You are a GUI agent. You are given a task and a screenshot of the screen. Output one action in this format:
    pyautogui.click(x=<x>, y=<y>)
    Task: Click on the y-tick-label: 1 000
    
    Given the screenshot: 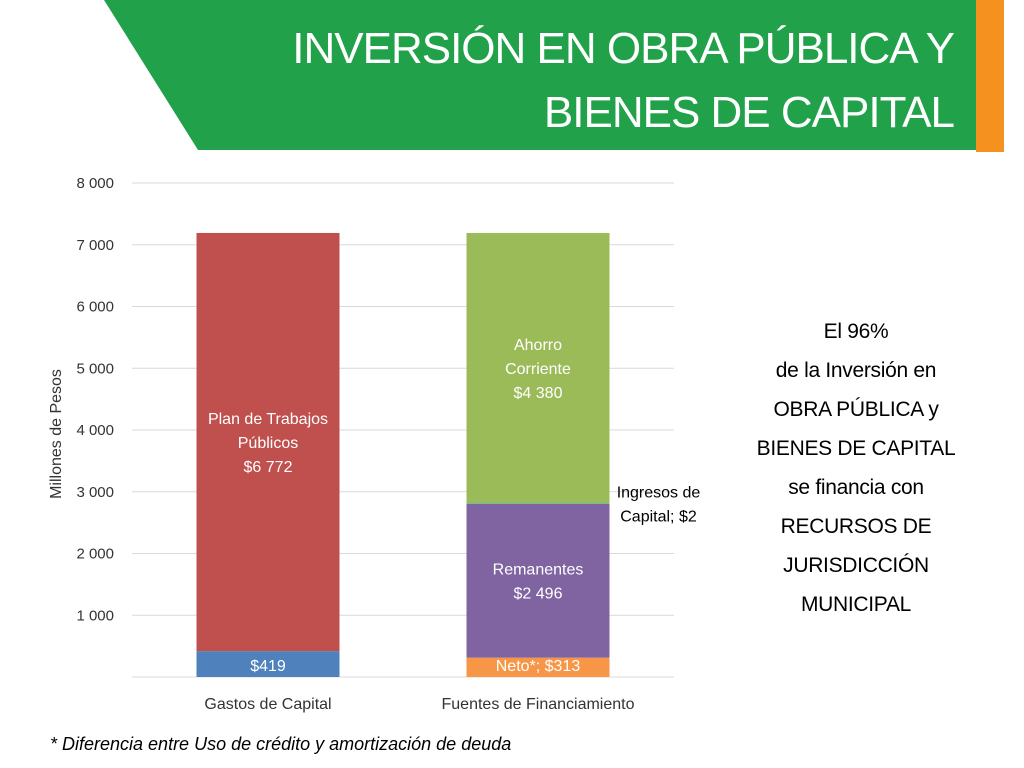 What is the action you would take?
    pyautogui.click(x=95, y=615)
    